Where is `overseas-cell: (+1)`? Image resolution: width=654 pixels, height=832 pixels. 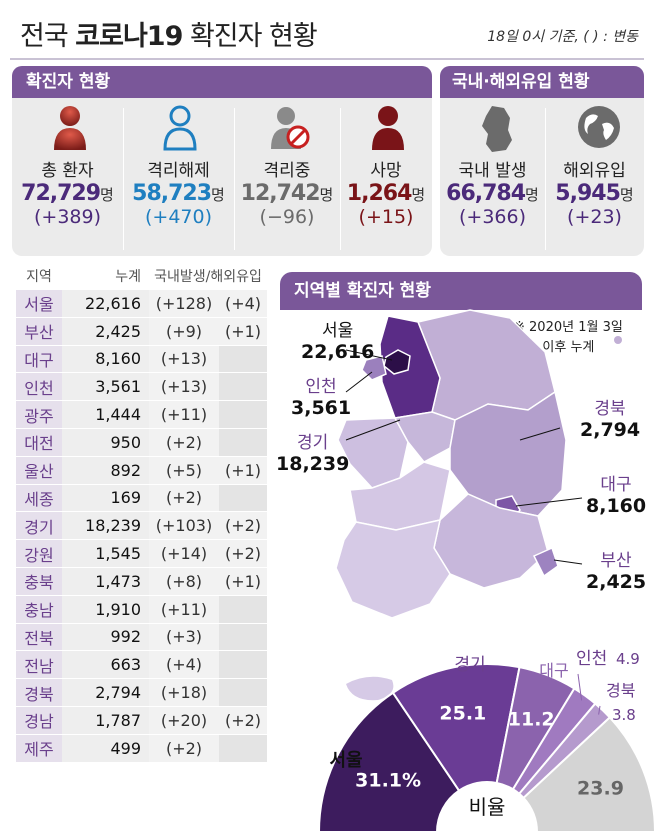 overseas-cell: (+1) is located at coordinates (243, 331).